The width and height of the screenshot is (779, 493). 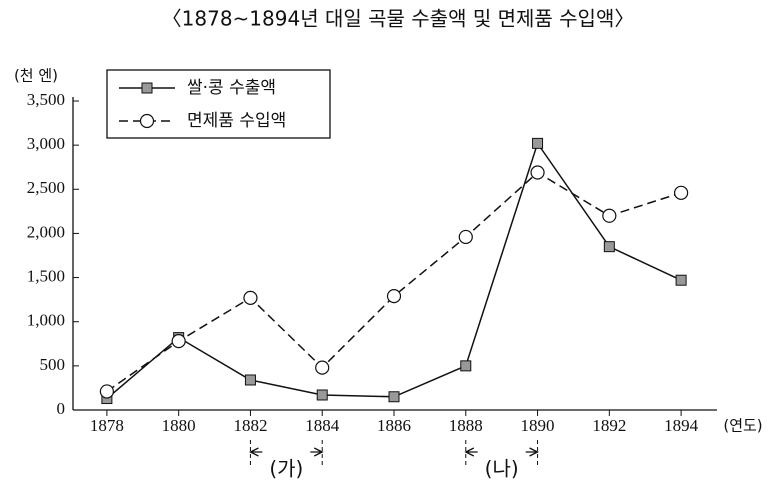 I want to click on x-tick-label: 1890, so click(x=538, y=425).